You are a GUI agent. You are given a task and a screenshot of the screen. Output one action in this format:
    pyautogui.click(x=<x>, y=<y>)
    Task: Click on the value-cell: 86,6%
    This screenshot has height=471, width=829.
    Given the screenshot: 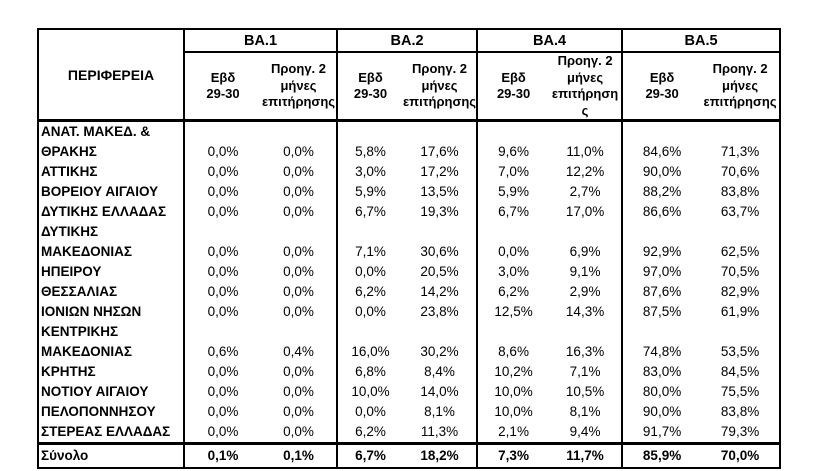 What is the action you would take?
    pyautogui.click(x=661, y=212)
    